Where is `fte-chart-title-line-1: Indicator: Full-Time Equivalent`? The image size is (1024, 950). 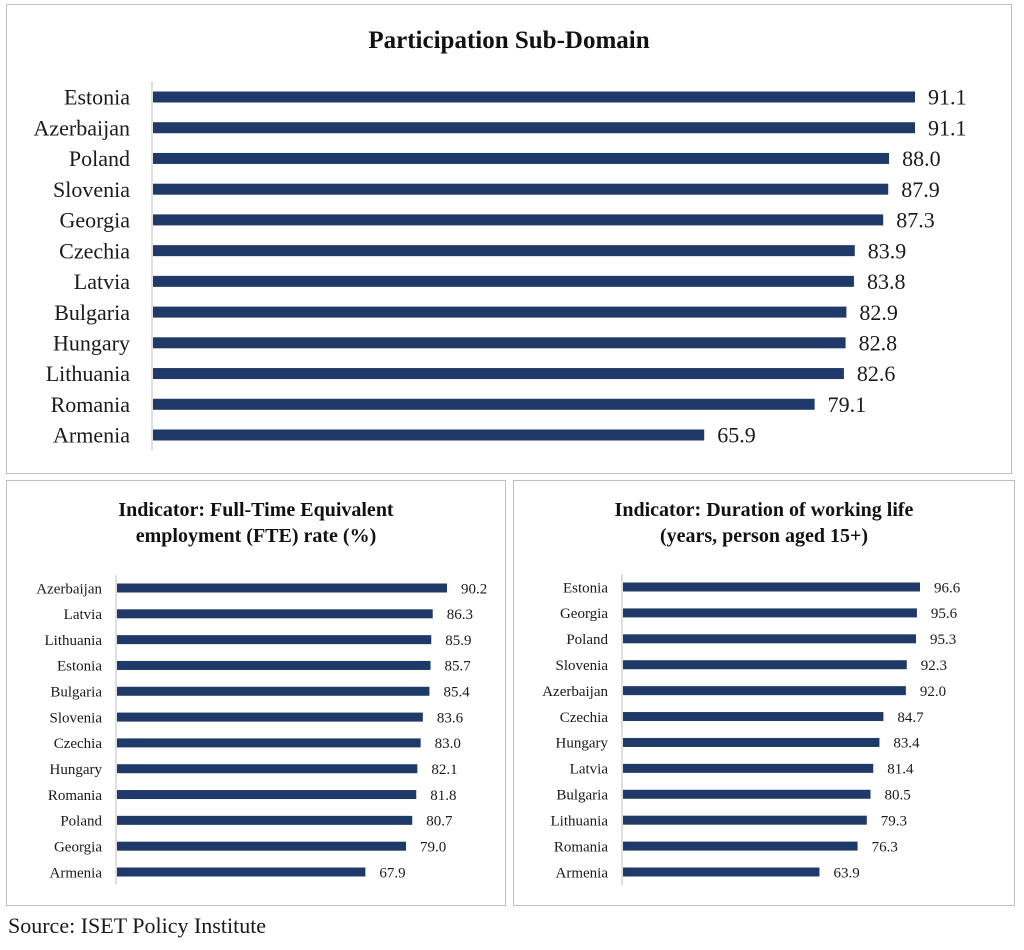 fte-chart-title-line-1: Indicator: Full-Time Equivalent is located at coordinates (256, 510).